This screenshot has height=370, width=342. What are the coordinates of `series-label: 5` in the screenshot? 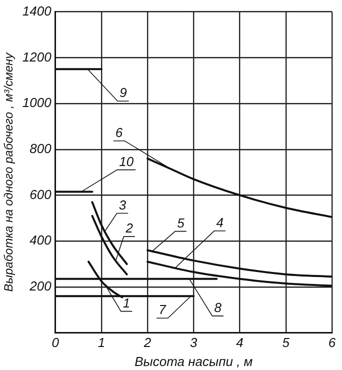 It's located at (181, 222).